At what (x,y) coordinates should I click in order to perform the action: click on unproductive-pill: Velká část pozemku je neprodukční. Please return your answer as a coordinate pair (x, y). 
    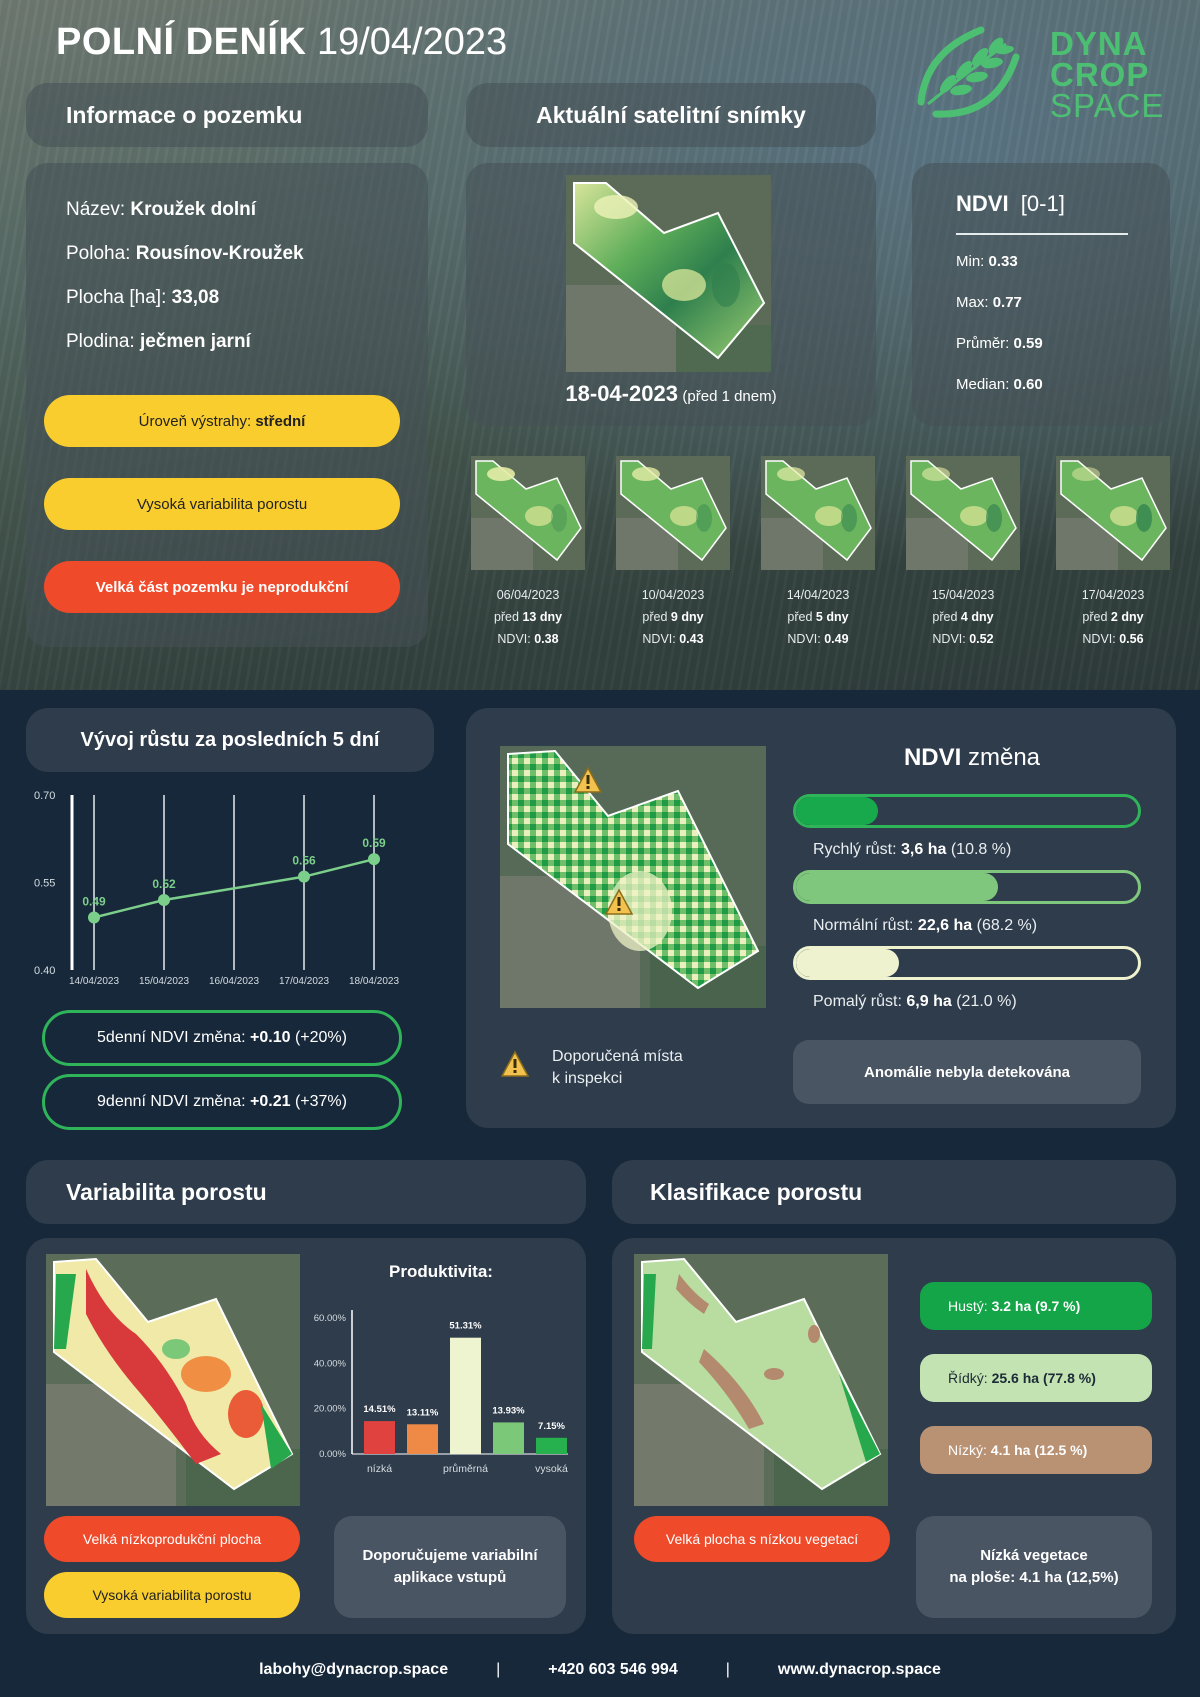
    Looking at the image, I should click on (222, 587).